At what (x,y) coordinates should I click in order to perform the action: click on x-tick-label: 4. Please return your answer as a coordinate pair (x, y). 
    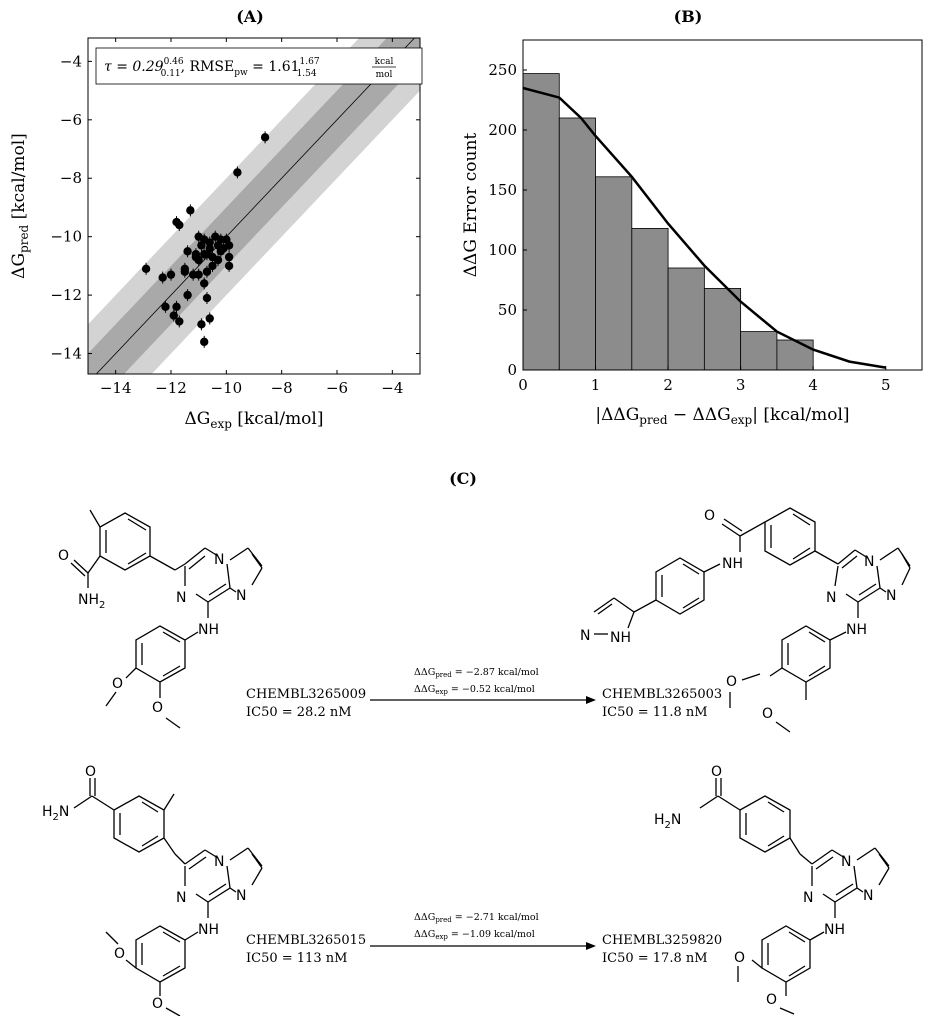
    Looking at the image, I should click on (813, 385).